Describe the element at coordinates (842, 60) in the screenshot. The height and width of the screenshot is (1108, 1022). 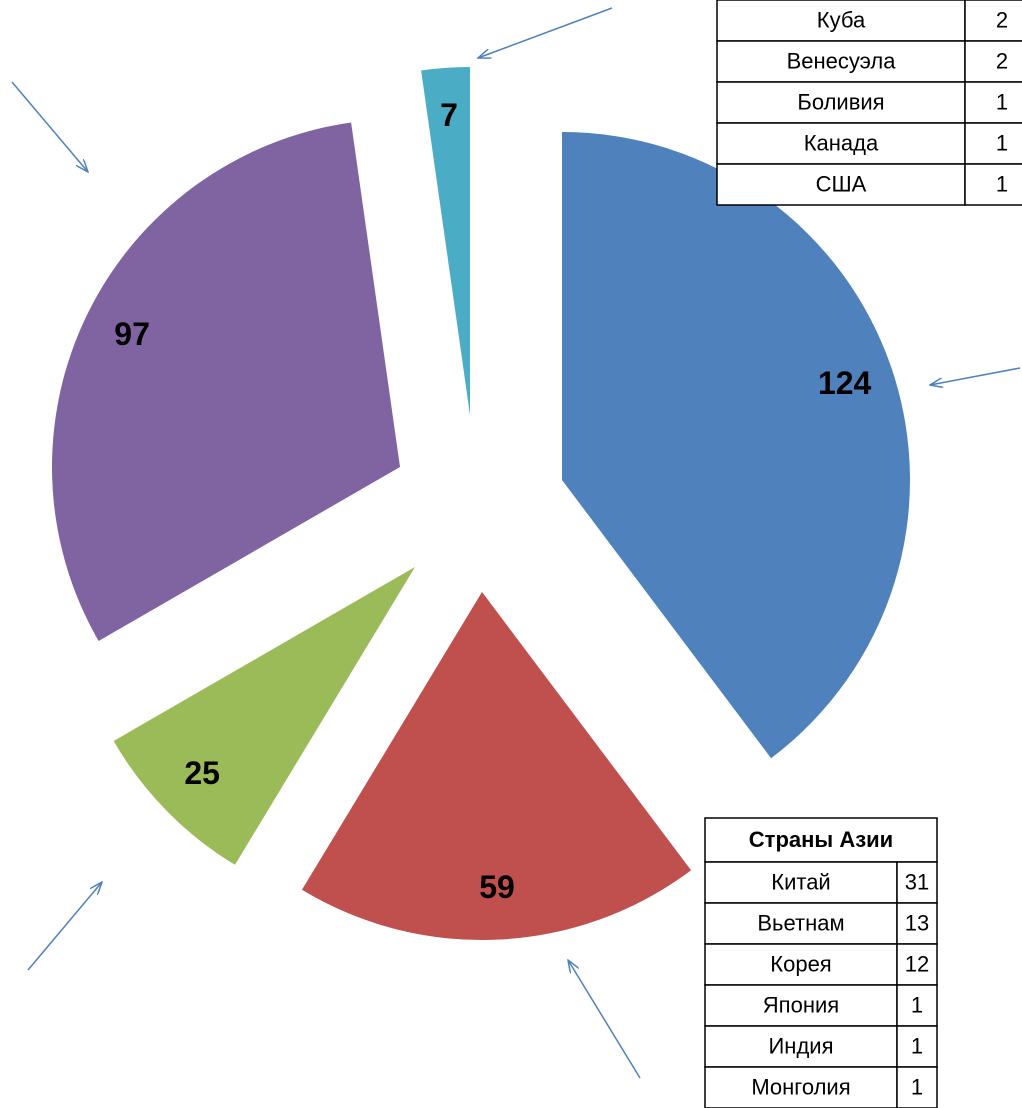
I see `table-text: Венесуэла` at that location.